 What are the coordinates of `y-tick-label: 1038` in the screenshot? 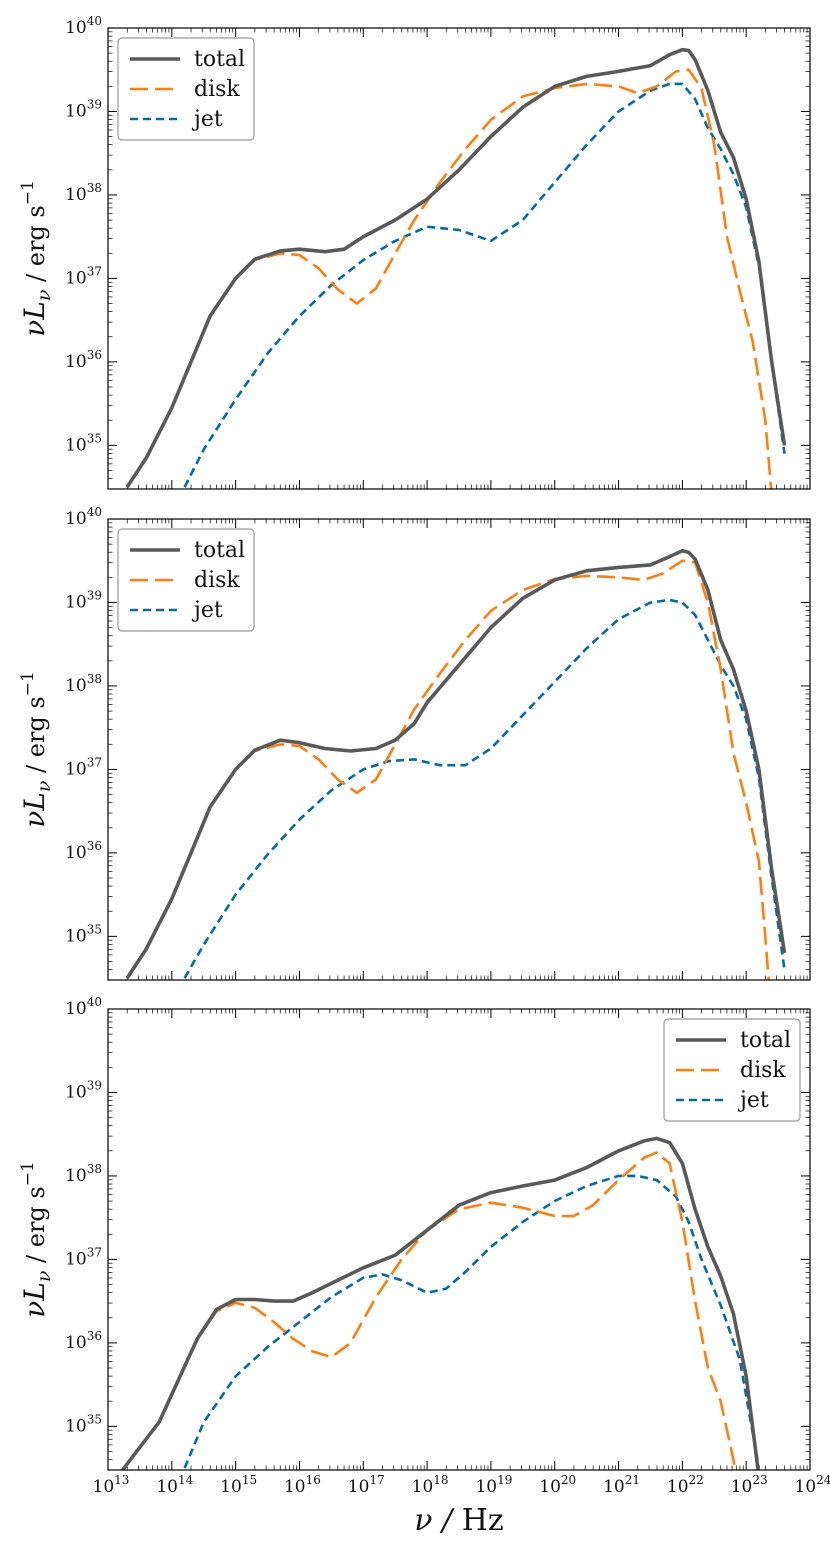 It's located at (83, 684).